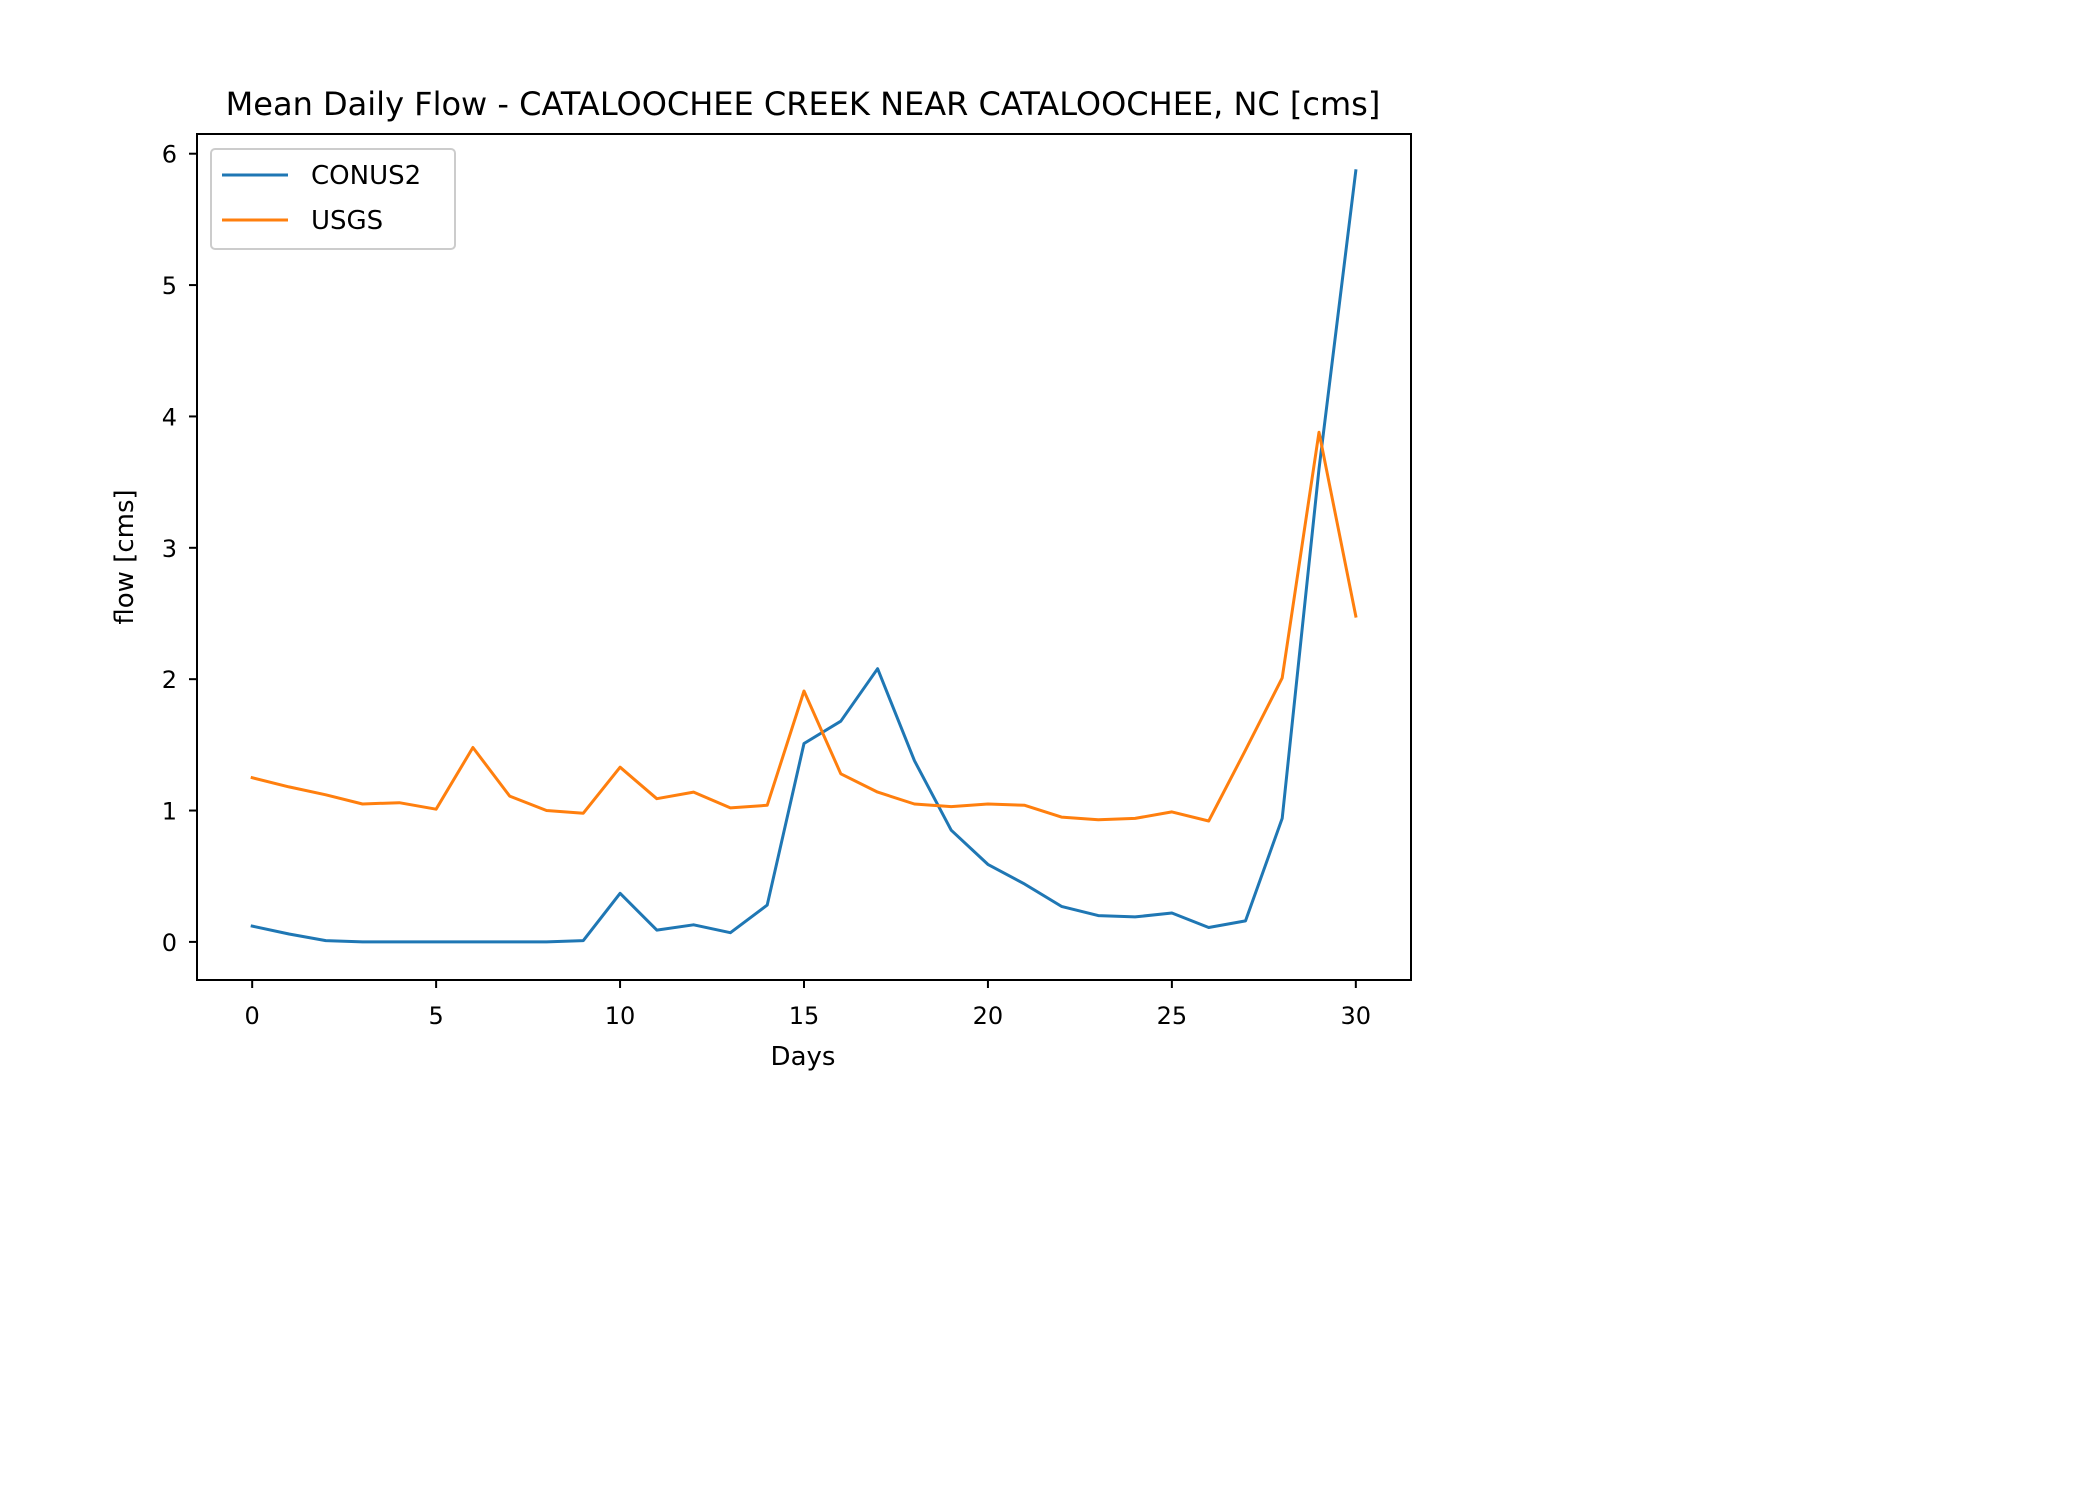 This screenshot has width=2100, height=1500. What do you see at coordinates (169, 812) in the screenshot?
I see `y-tick-label: 1` at bounding box center [169, 812].